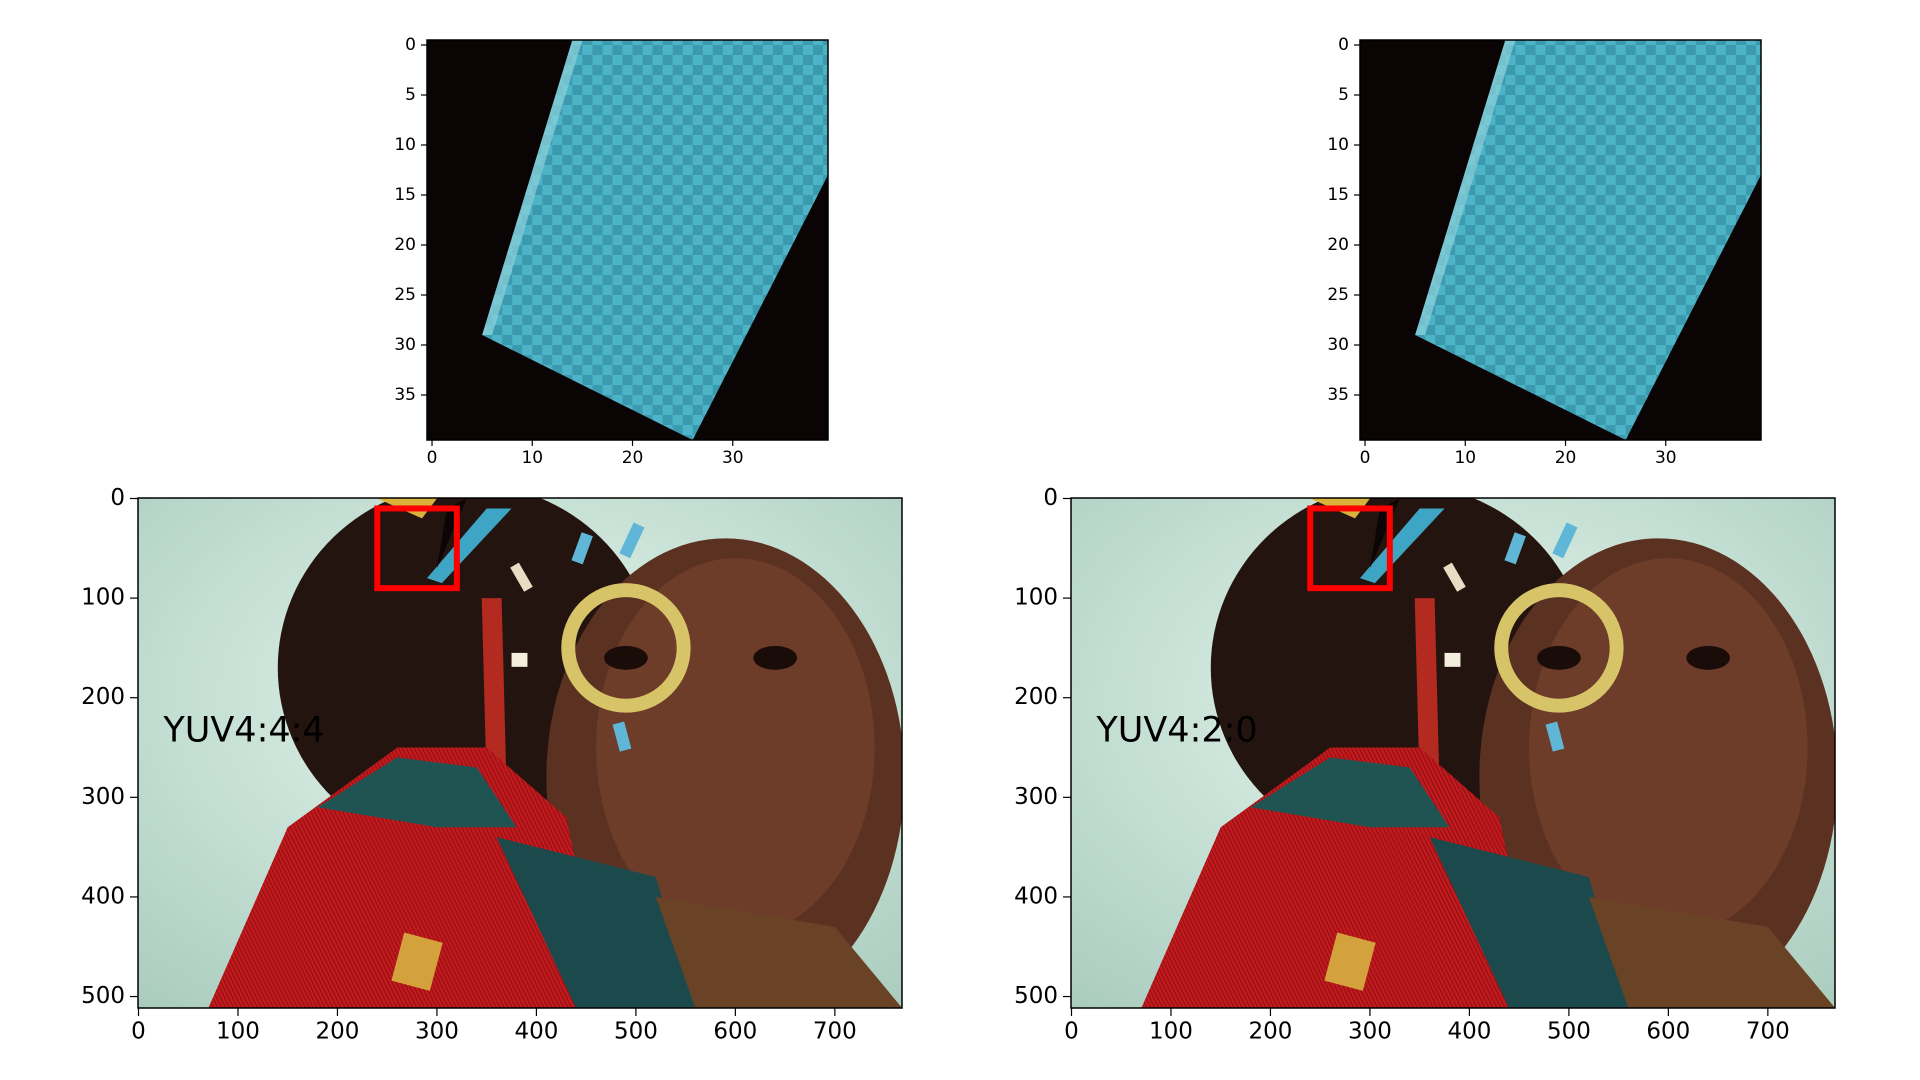 This screenshot has width=1920, height=1080. I want to click on annotation: YUV4:4:4, so click(243, 731).